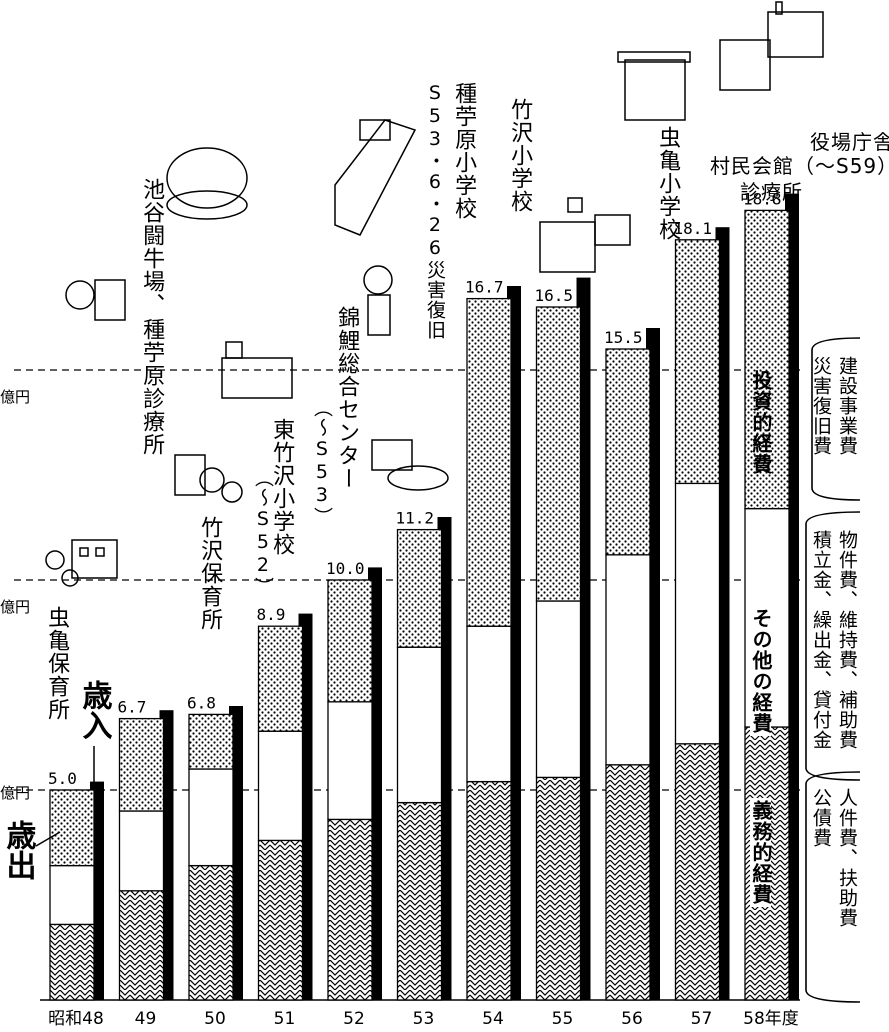 The width and height of the screenshot is (889, 1032). I want to click on building-illustration-yakuba, so click(771, 46).